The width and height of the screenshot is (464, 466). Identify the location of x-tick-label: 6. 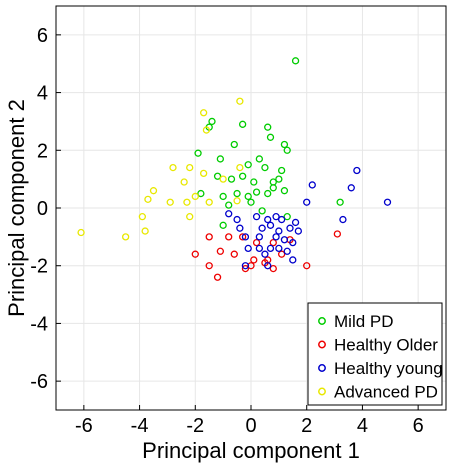
(418, 426).